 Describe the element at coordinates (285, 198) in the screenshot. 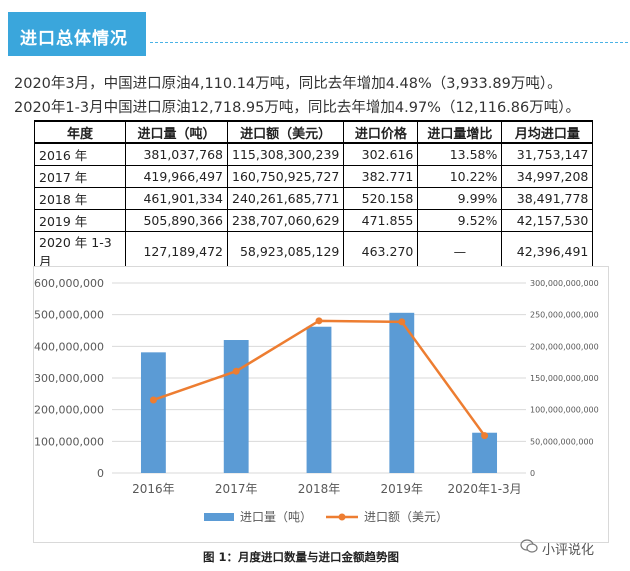

I see `table-cell: 240,261,685,771` at that location.